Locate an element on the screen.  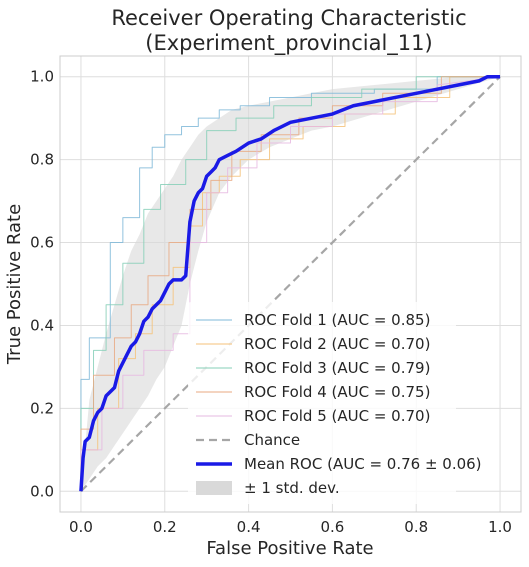
y-tick-label: 1.0 is located at coordinates (42, 77).